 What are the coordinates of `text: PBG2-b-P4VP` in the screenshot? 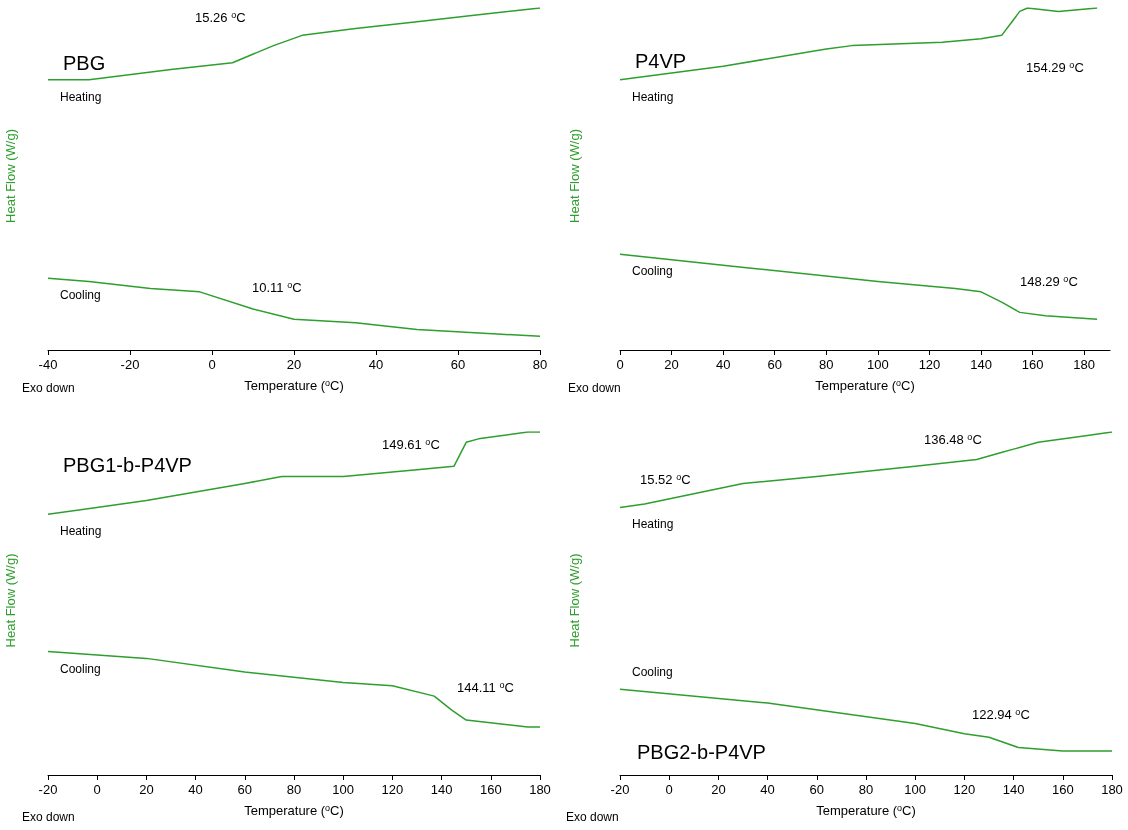 It's located at (701, 752).